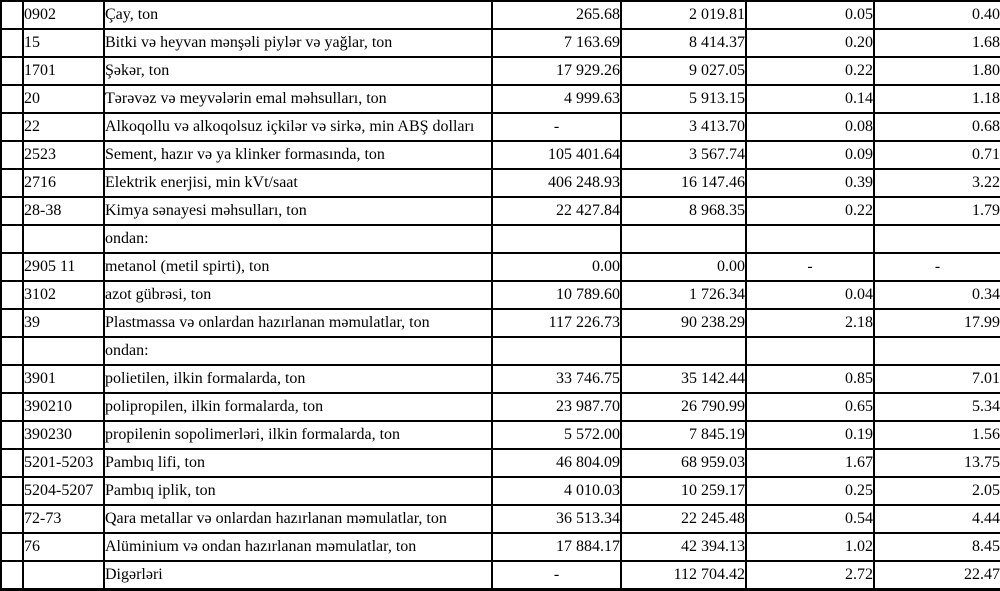  Describe the element at coordinates (63, 323) in the screenshot. I see `code-cell: 39` at that location.